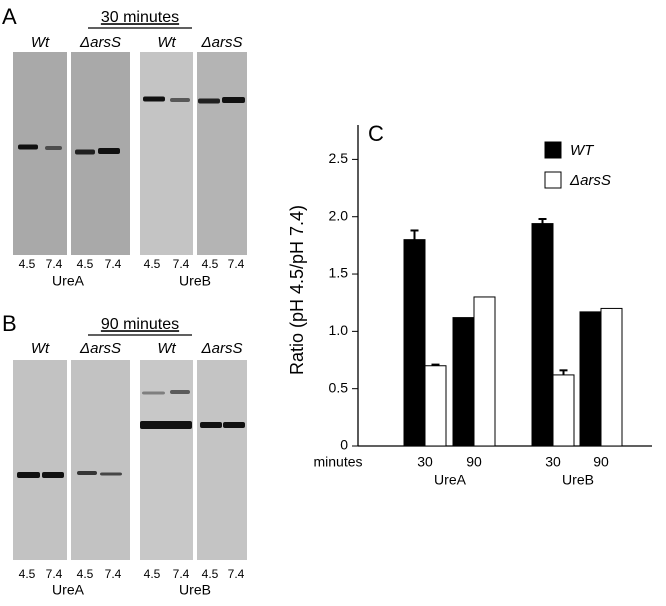  Describe the element at coordinates (339, 273) in the screenshot. I see `y-tick-label: 1.5` at that location.